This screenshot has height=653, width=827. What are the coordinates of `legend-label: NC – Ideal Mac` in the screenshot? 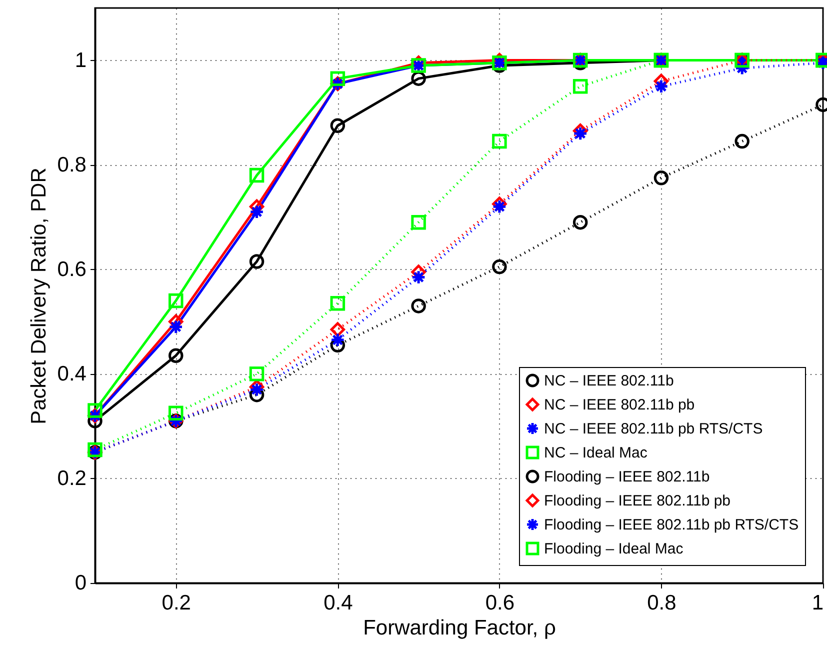 It's located at (596, 453).